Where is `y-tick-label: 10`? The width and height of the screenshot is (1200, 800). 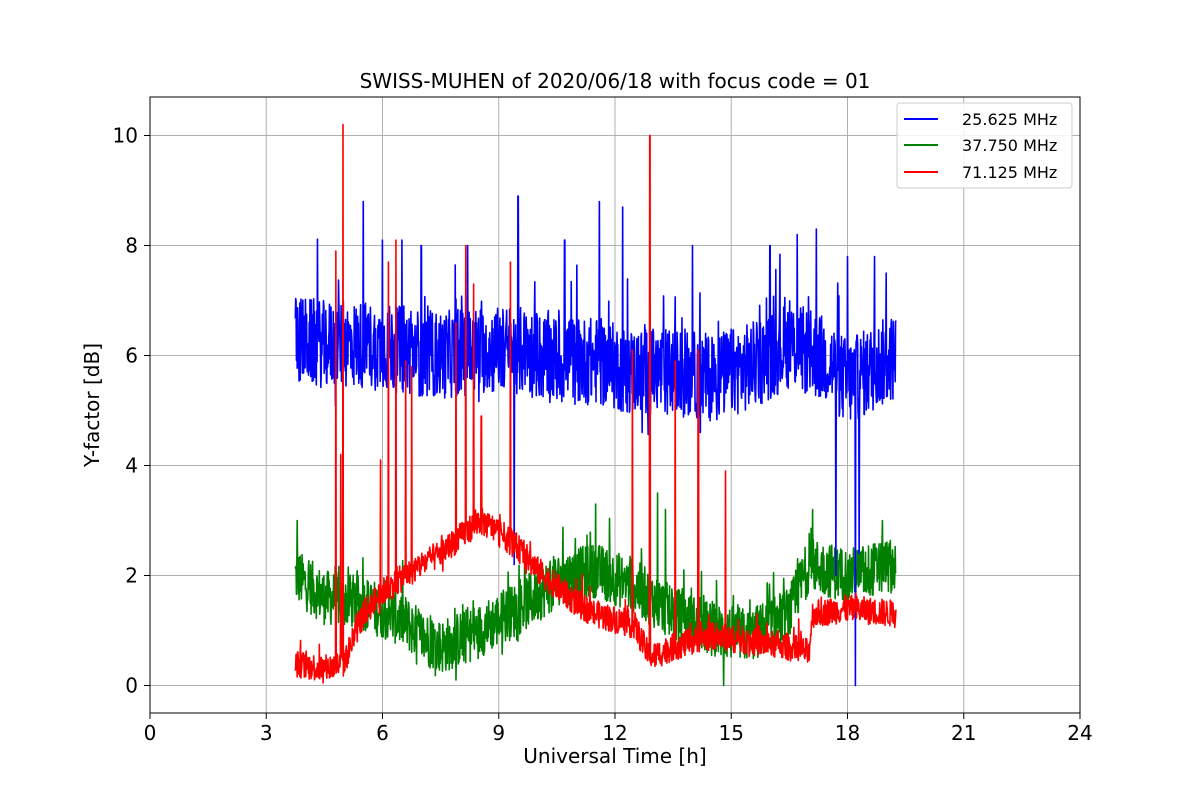
y-tick-label: 10 is located at coordinates (125, 136).